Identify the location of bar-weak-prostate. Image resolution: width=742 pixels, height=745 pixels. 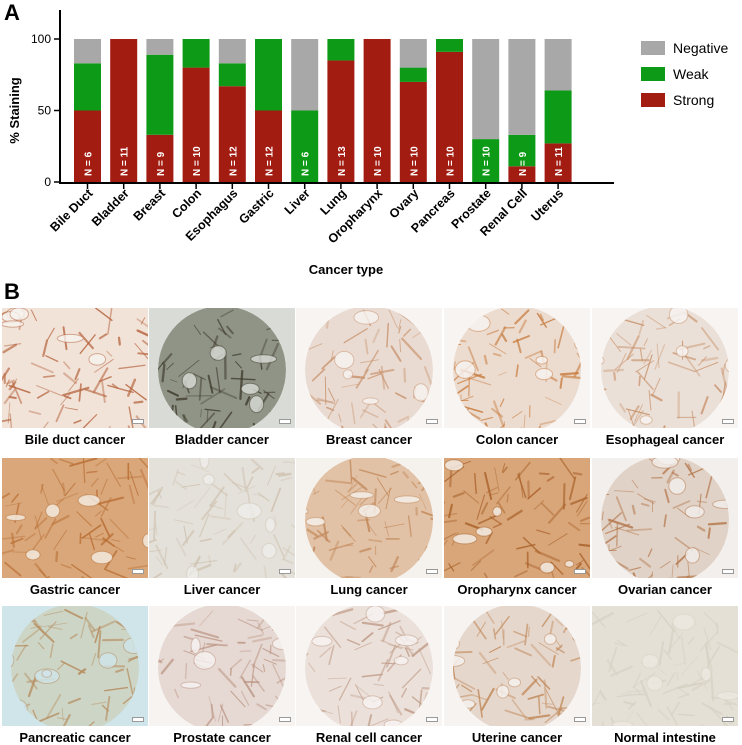
(486, 160).